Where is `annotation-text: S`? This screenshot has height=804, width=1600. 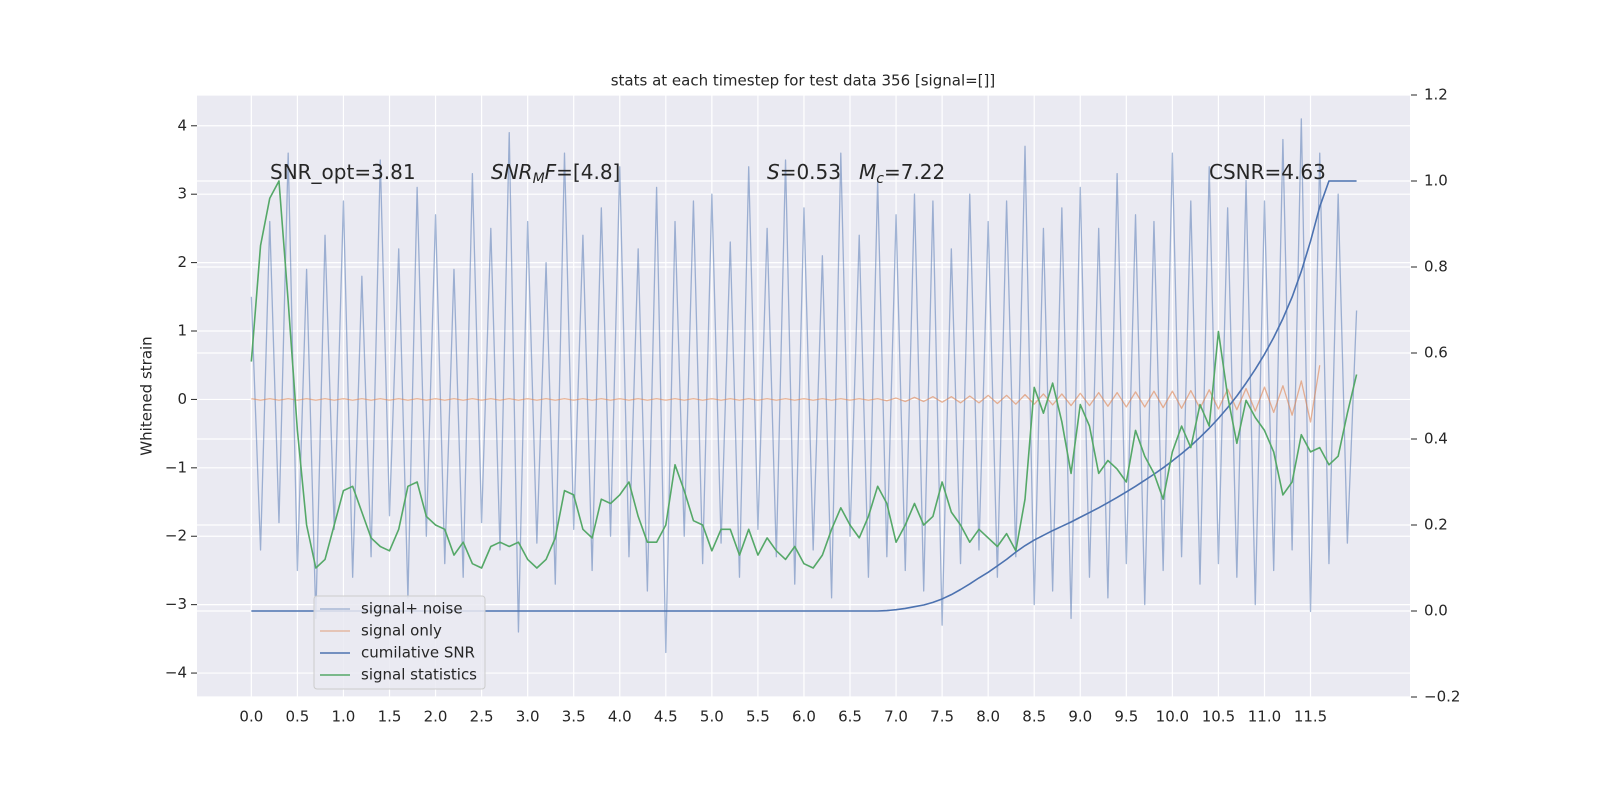 annotation-text: S is located at coordinates (773, 172).